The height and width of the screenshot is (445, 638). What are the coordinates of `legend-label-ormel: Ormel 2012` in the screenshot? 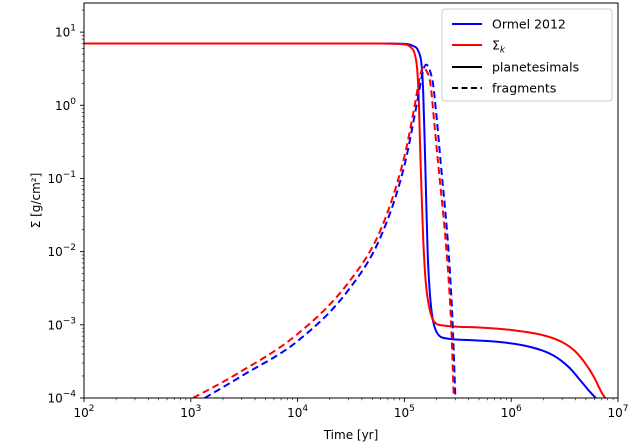 It's located at (529, 24).